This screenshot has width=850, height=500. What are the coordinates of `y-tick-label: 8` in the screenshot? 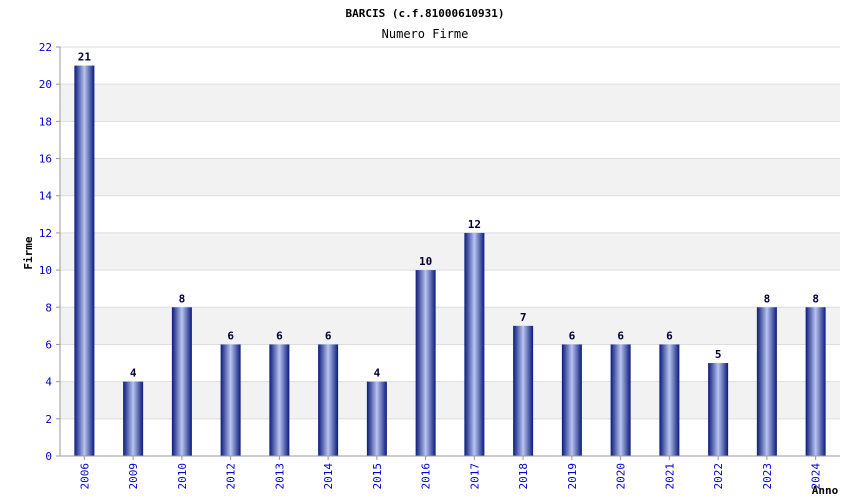 It's located at (48, 307).